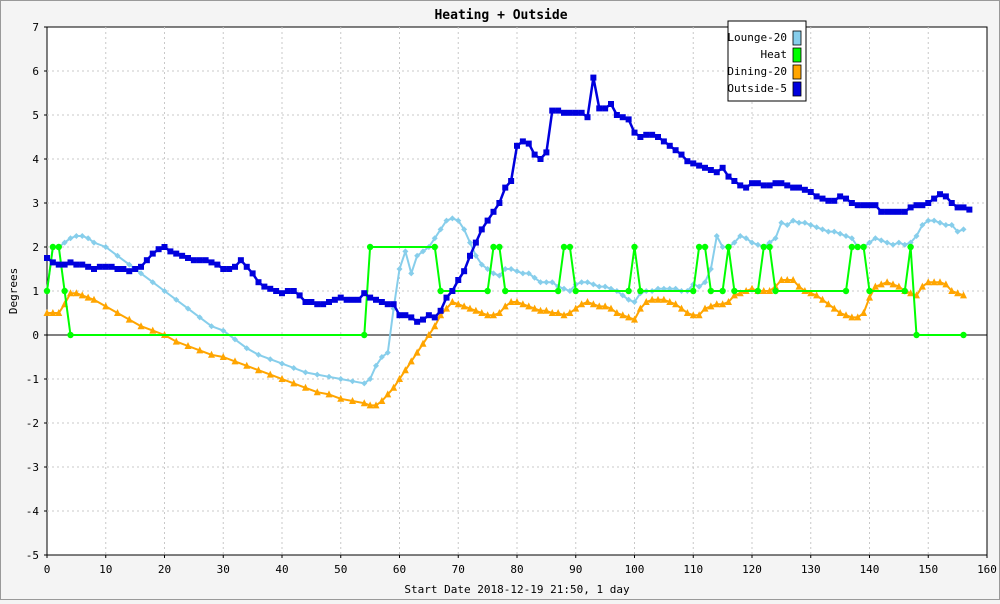 This screenshot has height=604, width=1000. Describe the element at coordinates (399, 569) in the screenshot. I see `x-tick-label: 60` at that location.